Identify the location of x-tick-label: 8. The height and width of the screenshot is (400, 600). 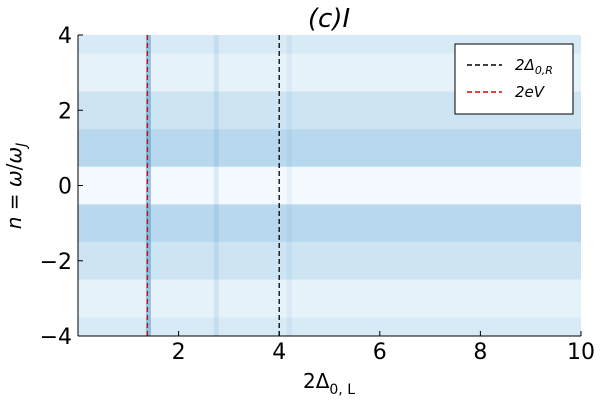
(480, 352).